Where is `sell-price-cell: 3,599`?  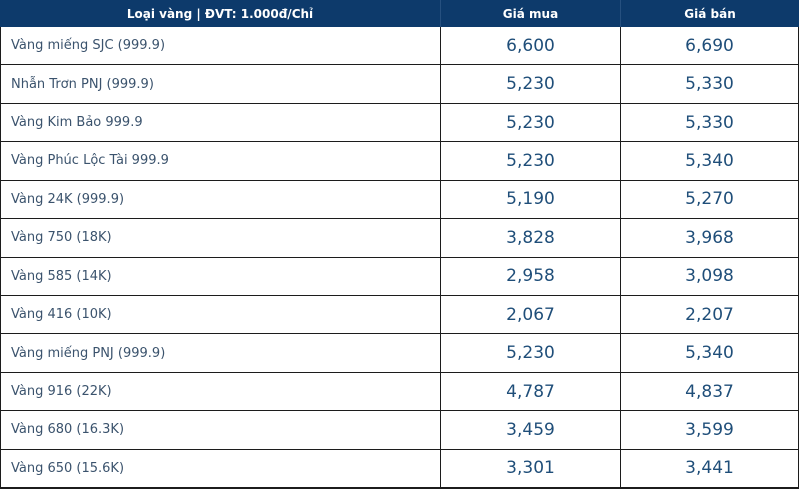 sell-price-cell: 3,599 is located at coordinates (710, 430).